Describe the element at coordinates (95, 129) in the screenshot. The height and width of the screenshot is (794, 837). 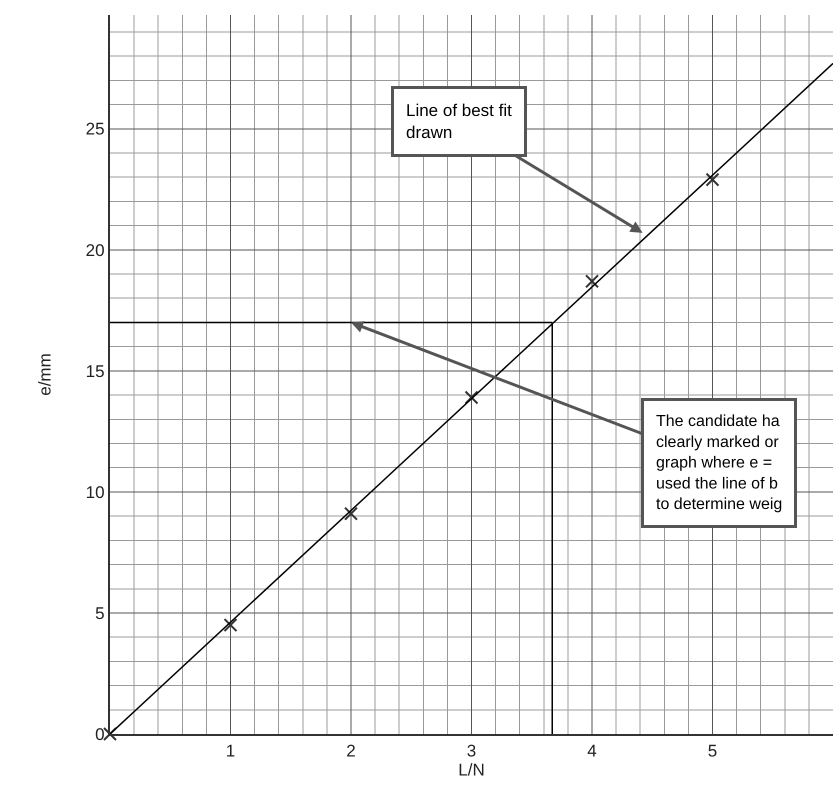
I see `y-tick-label: 25` at that location.